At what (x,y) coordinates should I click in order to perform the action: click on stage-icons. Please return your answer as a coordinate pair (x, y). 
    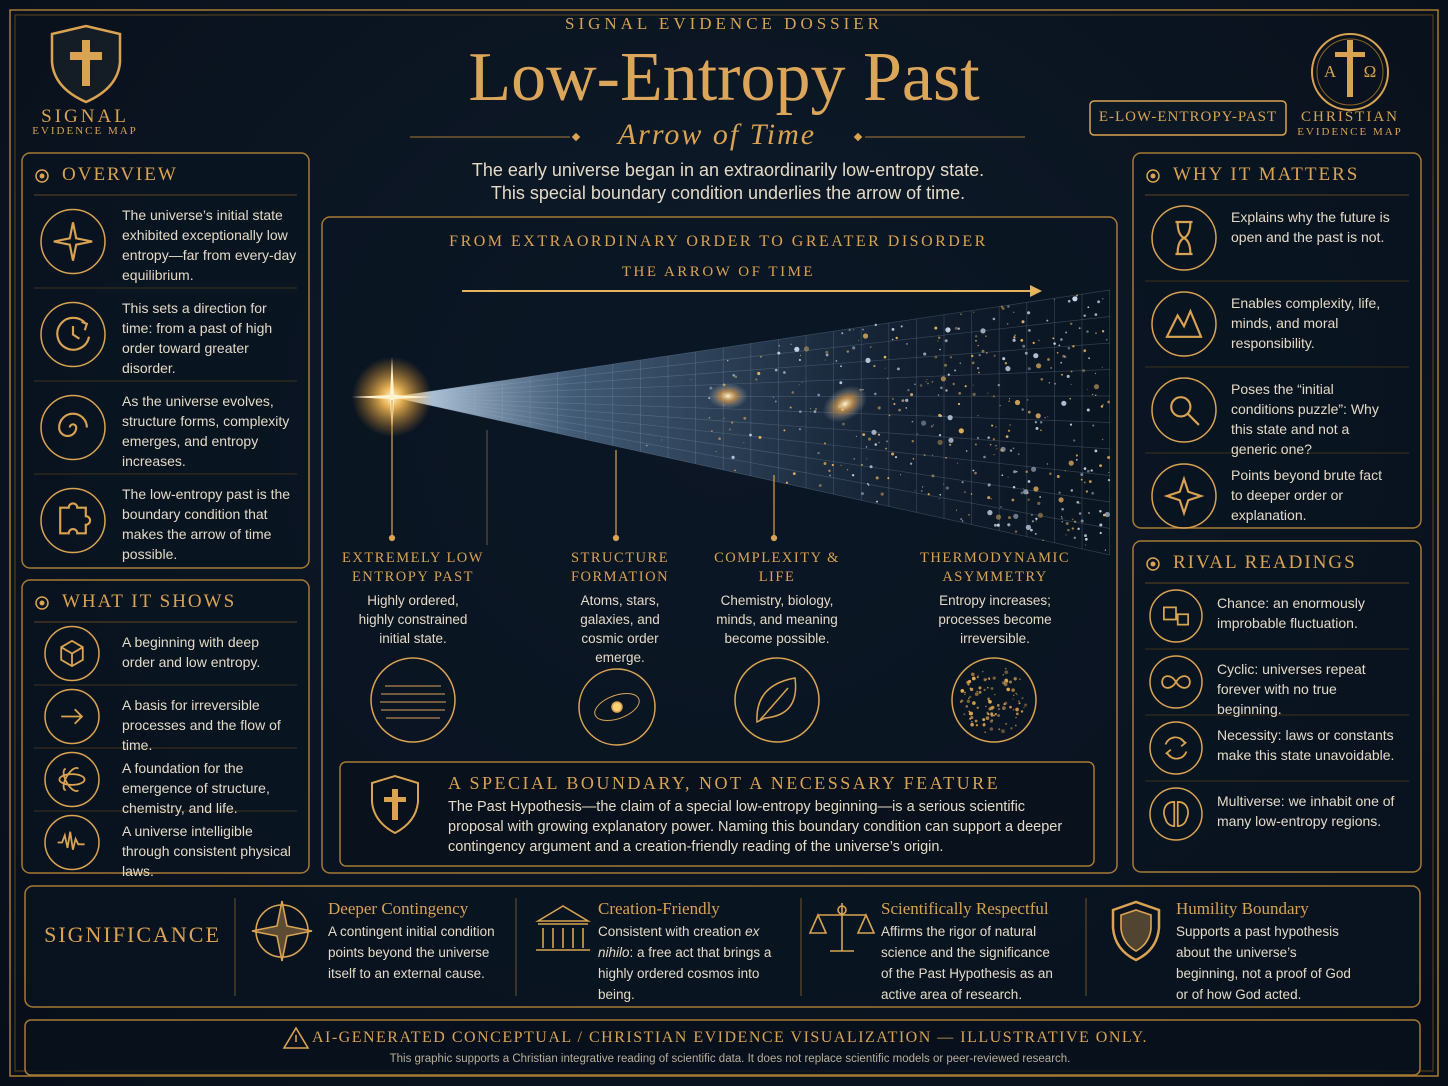
    Looking at the image, I should click on (703, 701).